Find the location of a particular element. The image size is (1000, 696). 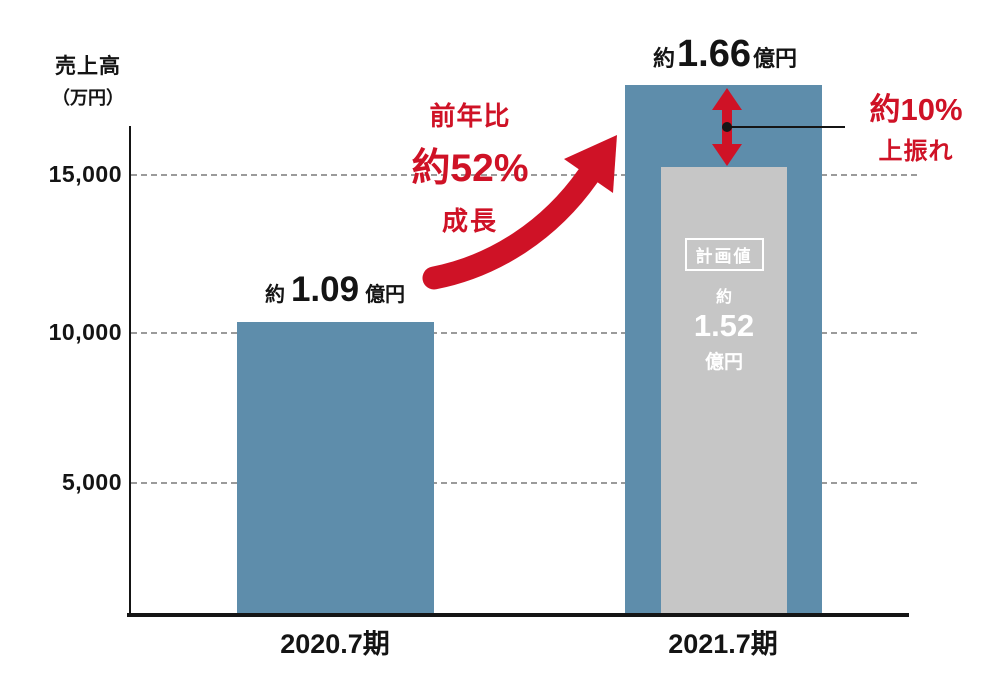

growth-annotation: 前年比 約52% 成長 is located at coordinates (470, 167).